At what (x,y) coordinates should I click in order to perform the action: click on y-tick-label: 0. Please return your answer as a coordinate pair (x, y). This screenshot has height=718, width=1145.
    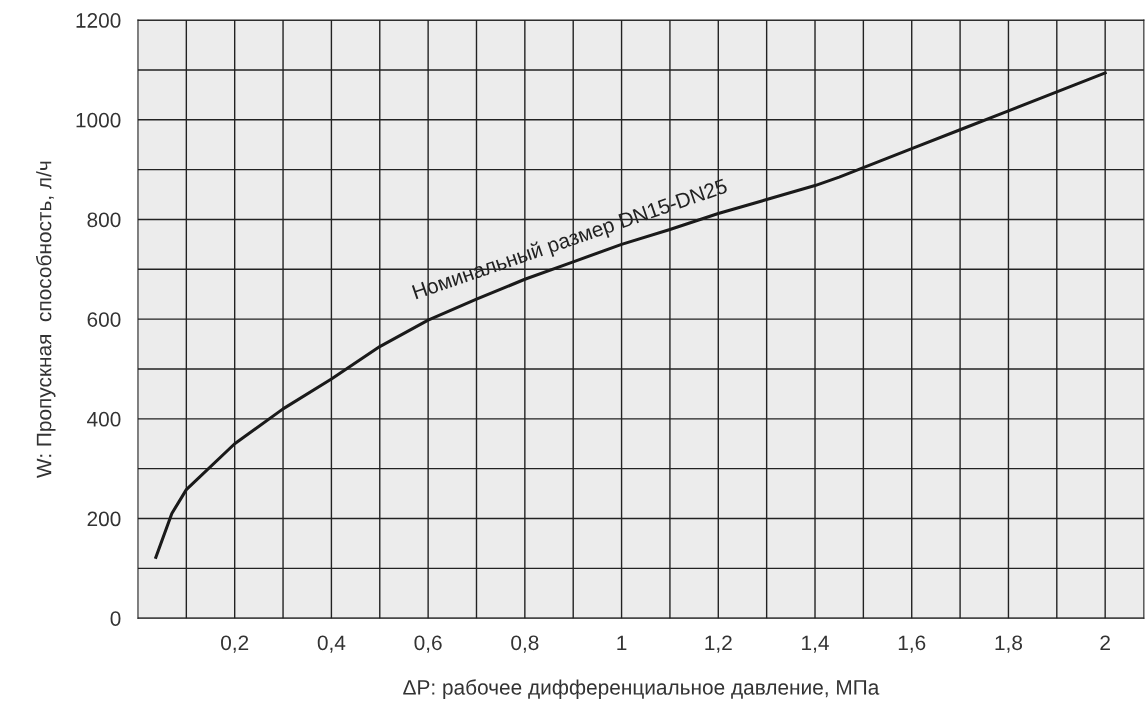
    Looking at the image, I should click on (115, 618).